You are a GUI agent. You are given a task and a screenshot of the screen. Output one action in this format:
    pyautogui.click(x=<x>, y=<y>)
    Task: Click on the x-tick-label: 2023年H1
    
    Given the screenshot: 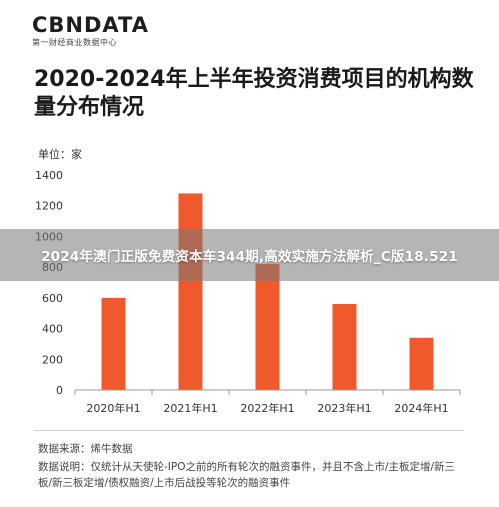 What is the action you would take?
    pyautogui.click(x=344, y=408)
    